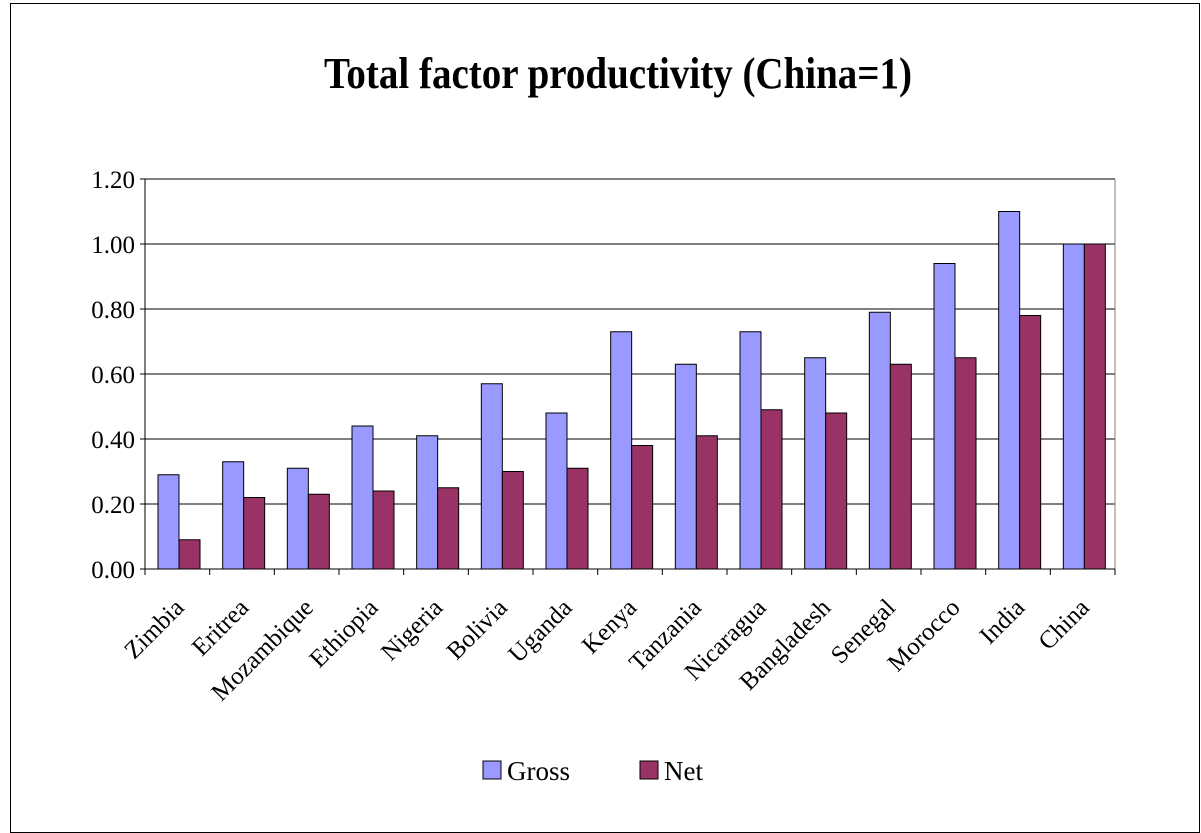 This screenshot has height=833, width=1201. I want to click on y-tick-label: 0.60, so click(113, 375).